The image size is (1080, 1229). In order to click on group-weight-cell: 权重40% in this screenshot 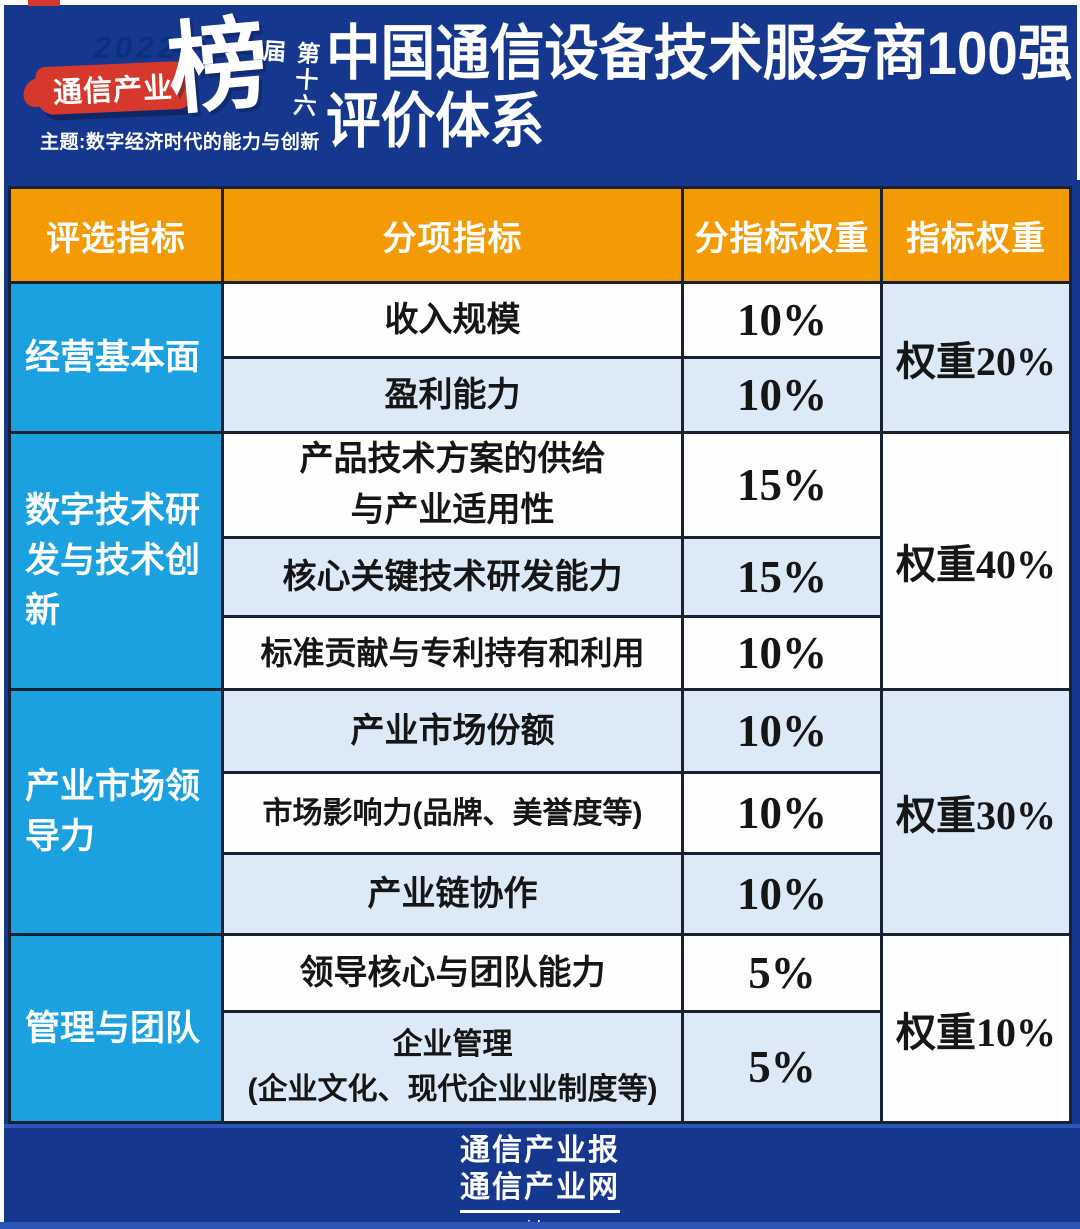, I will do `click(976, 561)`.